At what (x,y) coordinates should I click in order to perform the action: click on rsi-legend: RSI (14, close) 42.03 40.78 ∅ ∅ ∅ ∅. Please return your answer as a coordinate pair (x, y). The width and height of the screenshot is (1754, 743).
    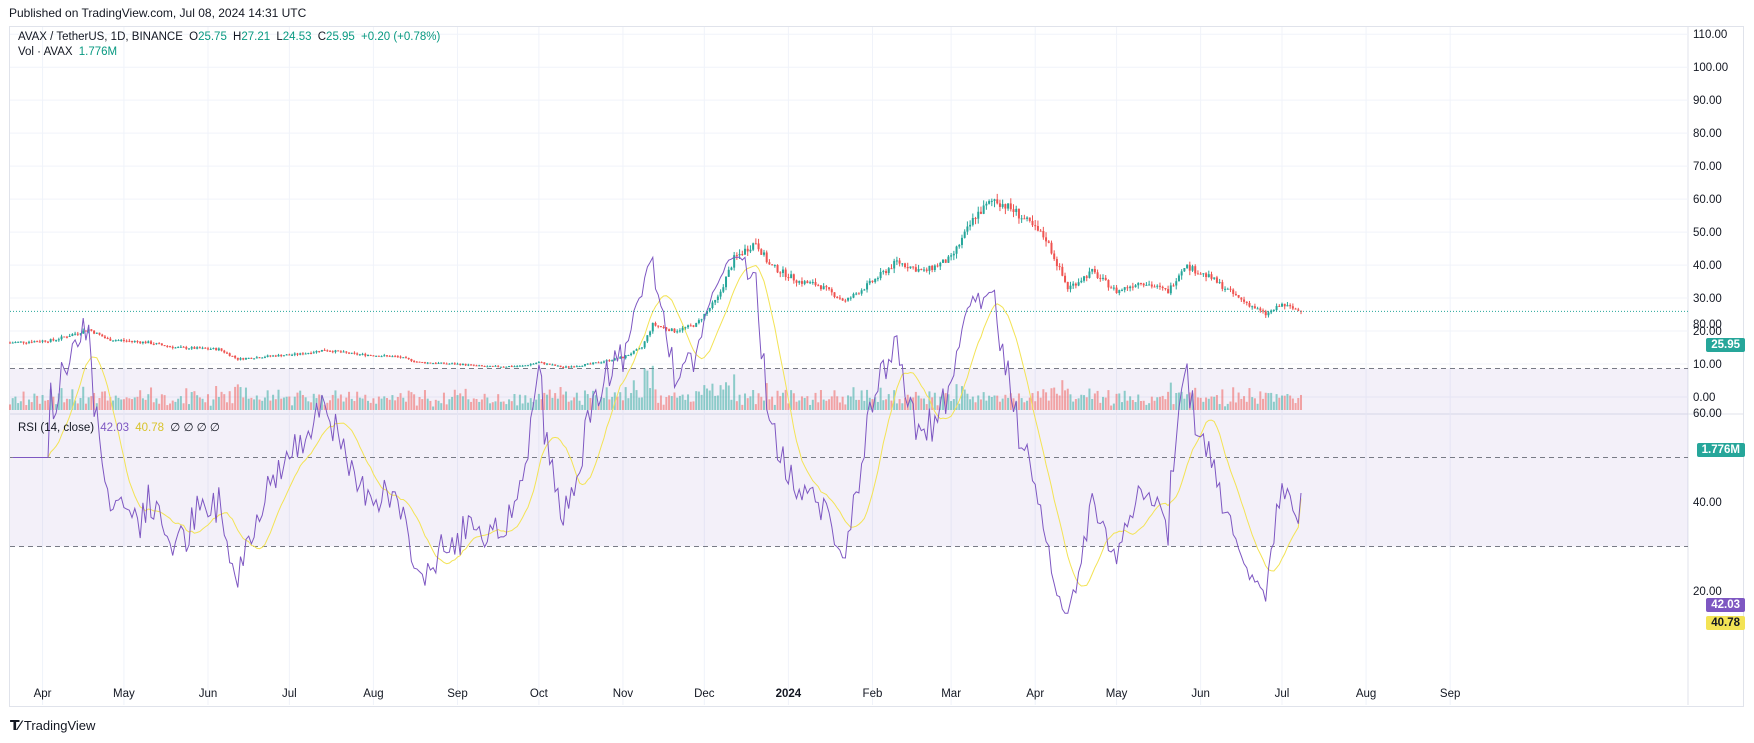
    Looking at the image, I should click on (120, 427).